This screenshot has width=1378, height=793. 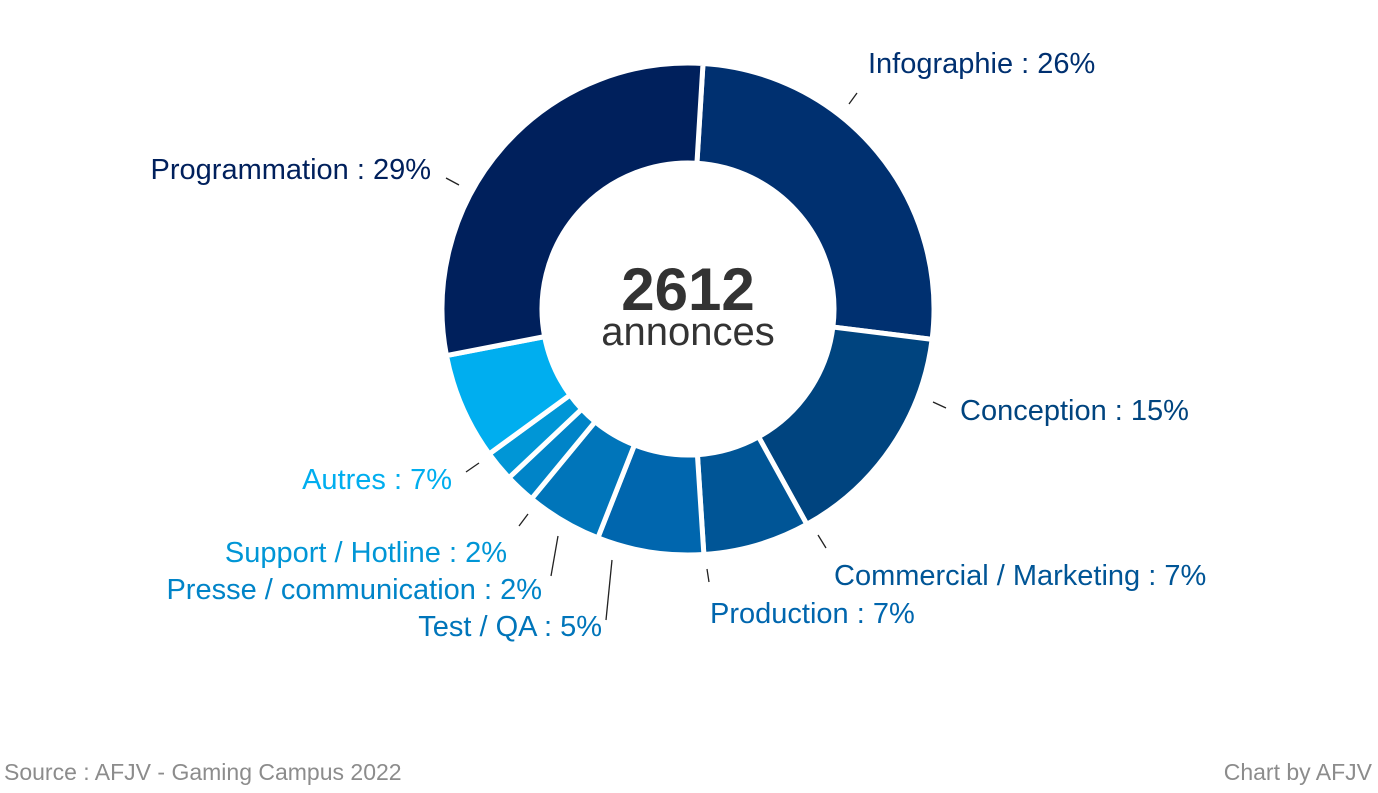 What do you see at coordinates (203, 772) in the screenshot?
I see `source-note: Source : AFJV - Gaming Campus 2022` at bounding box center [203, 772].